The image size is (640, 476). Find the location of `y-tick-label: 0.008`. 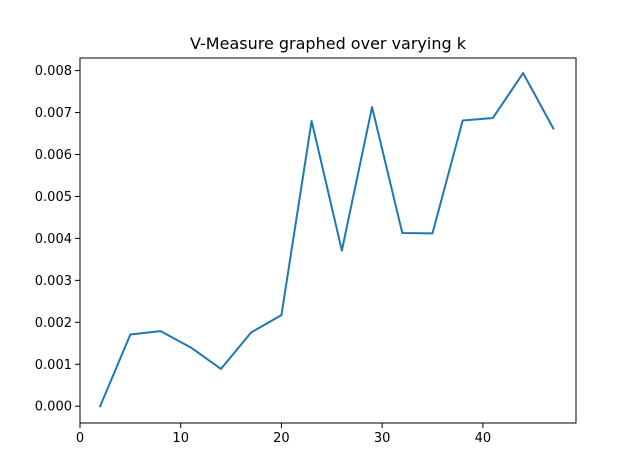

y-tick-label: 0.008 is located at coordinates (53, 71).